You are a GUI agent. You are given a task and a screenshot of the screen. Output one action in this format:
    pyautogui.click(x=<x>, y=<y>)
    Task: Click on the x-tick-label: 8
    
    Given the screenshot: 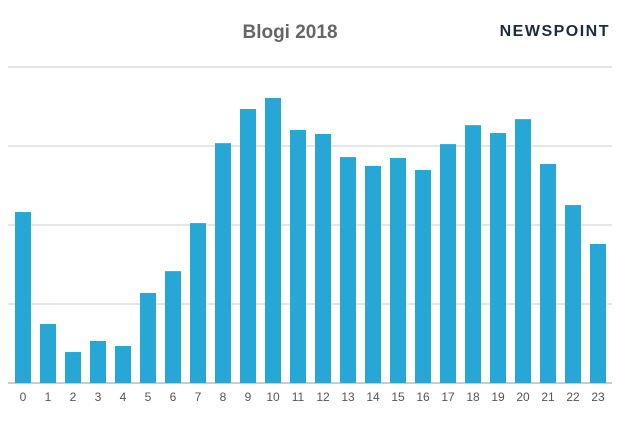 What is the action you would take?
    pyautogui.click(x=223, y=397)
    